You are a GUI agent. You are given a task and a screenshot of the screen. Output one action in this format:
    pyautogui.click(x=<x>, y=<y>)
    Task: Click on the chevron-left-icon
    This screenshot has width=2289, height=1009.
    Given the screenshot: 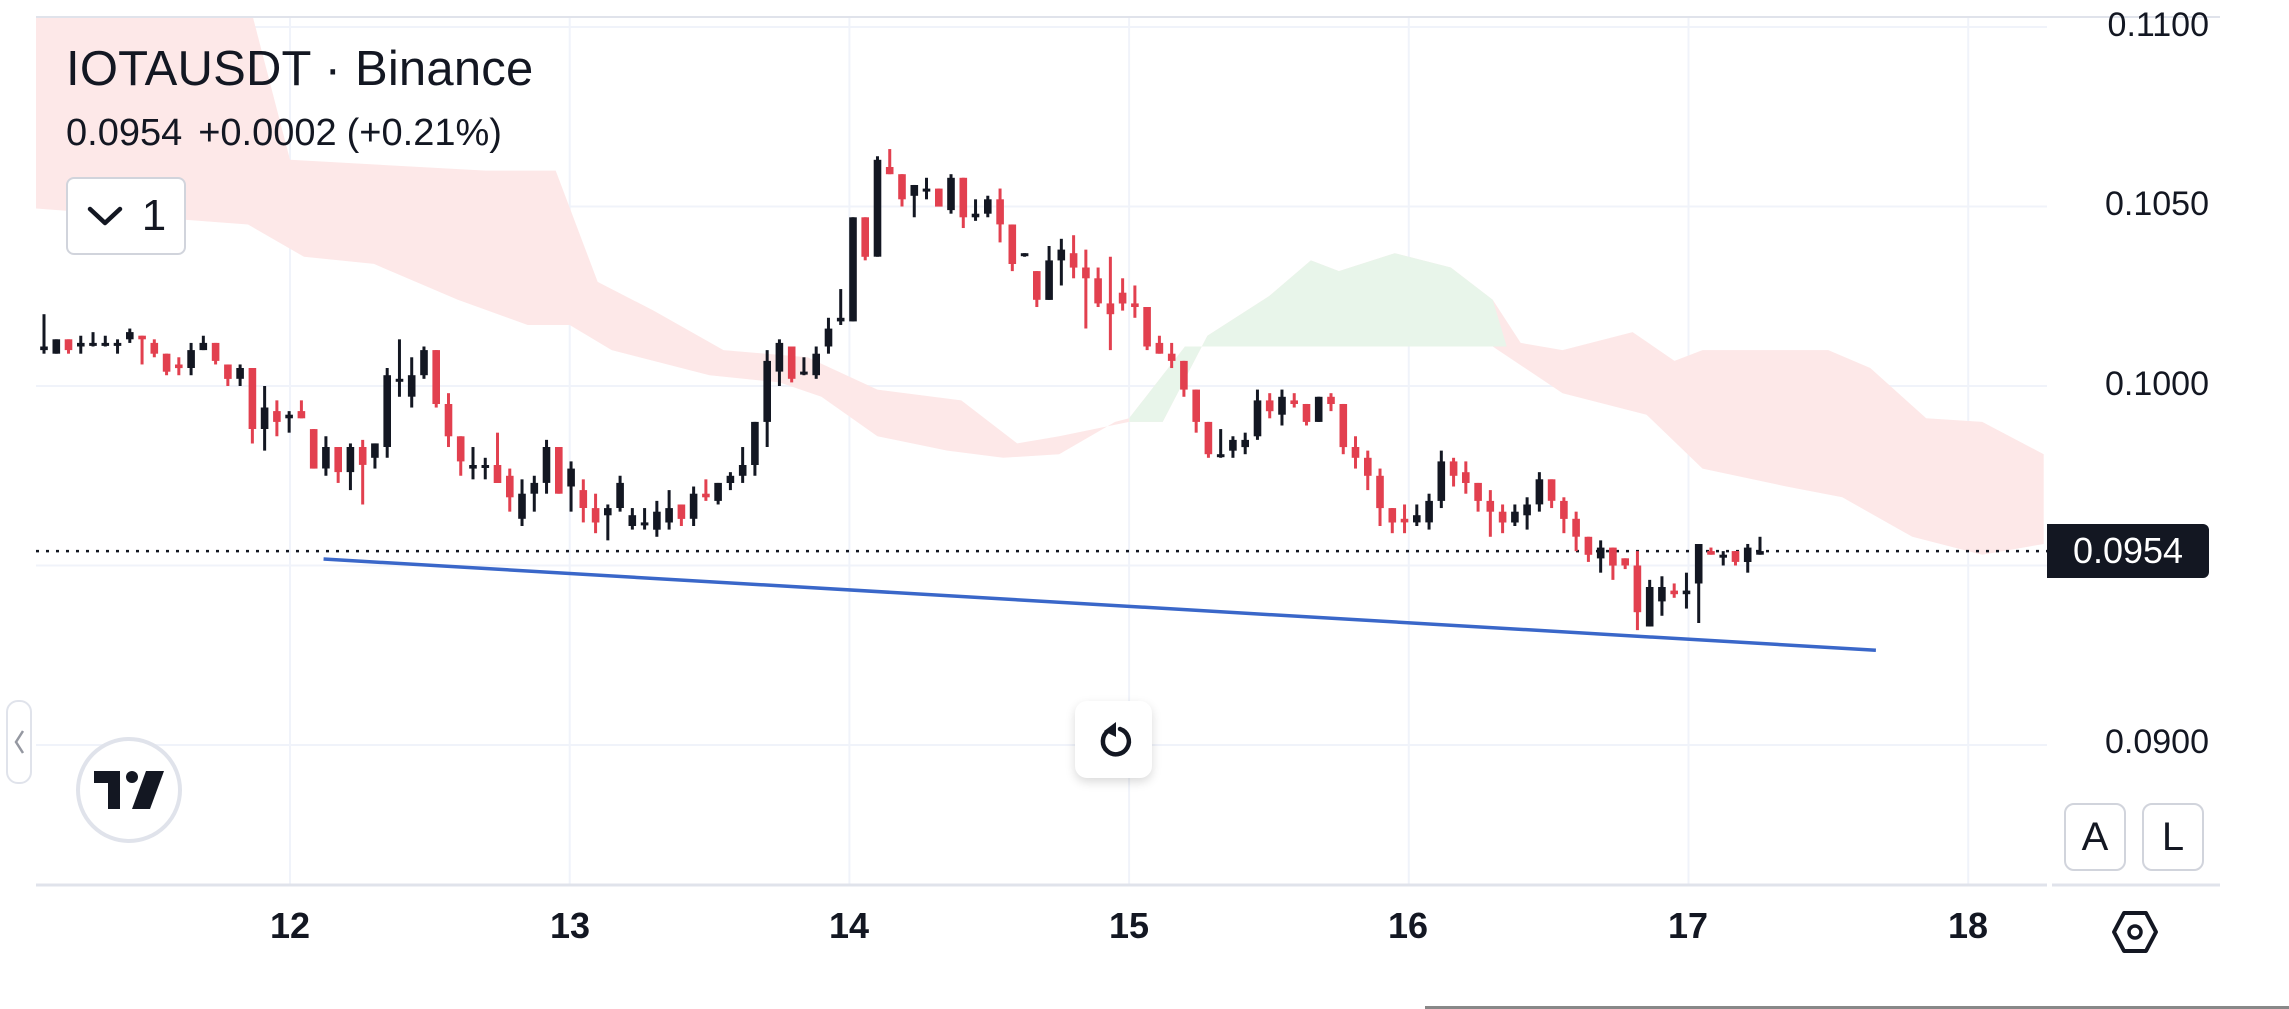 What is the action you would take?
    pyautogui.click(x=19, y=742)
    